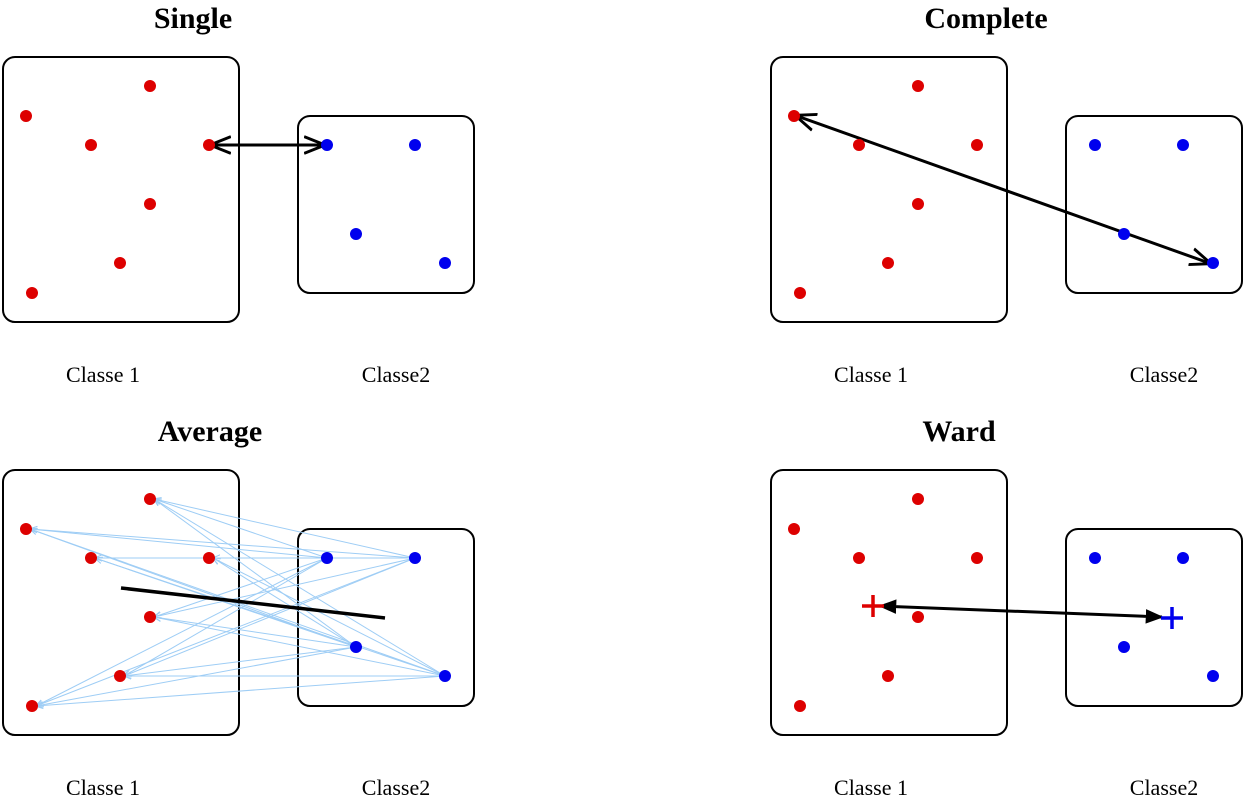  What do you see at coordinates (1021, 611) in the screenshot?
I see `ward-centroid-link` at bounding box center [1021, 611].